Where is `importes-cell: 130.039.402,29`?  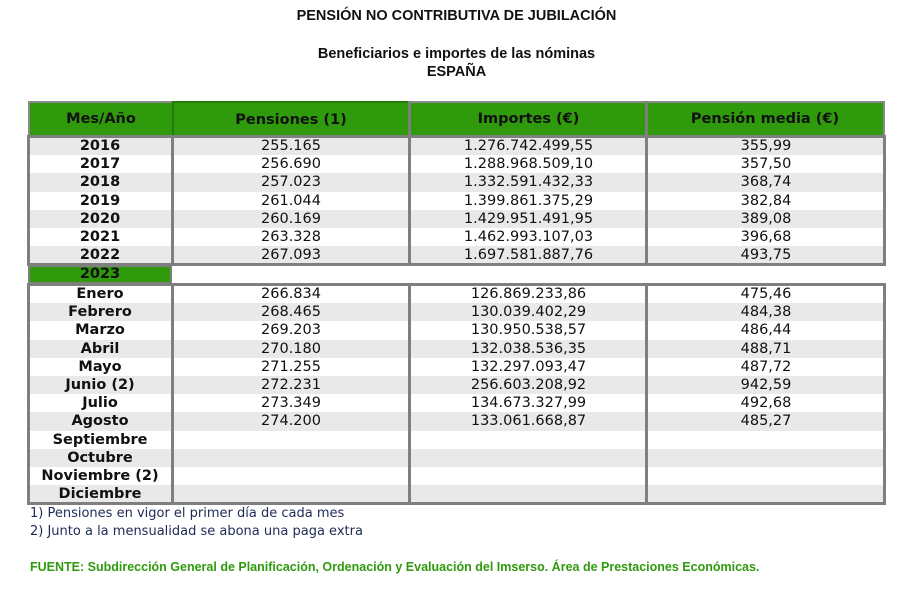 importes-cell: 130.039.402,29 is located at coordinates (528, 312).